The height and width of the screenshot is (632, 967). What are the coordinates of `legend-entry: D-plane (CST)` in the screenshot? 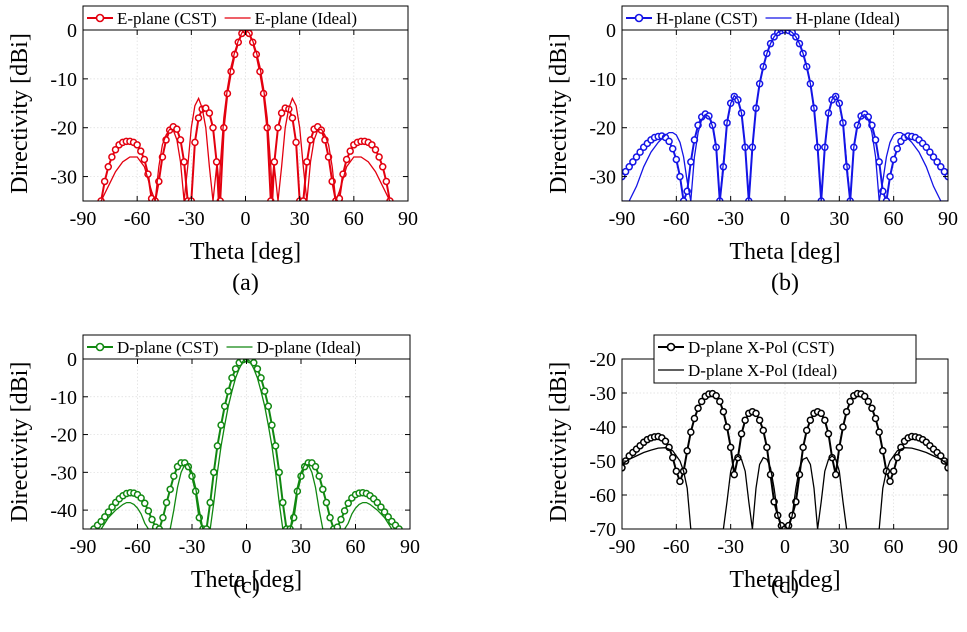 It's located at (168, 347).